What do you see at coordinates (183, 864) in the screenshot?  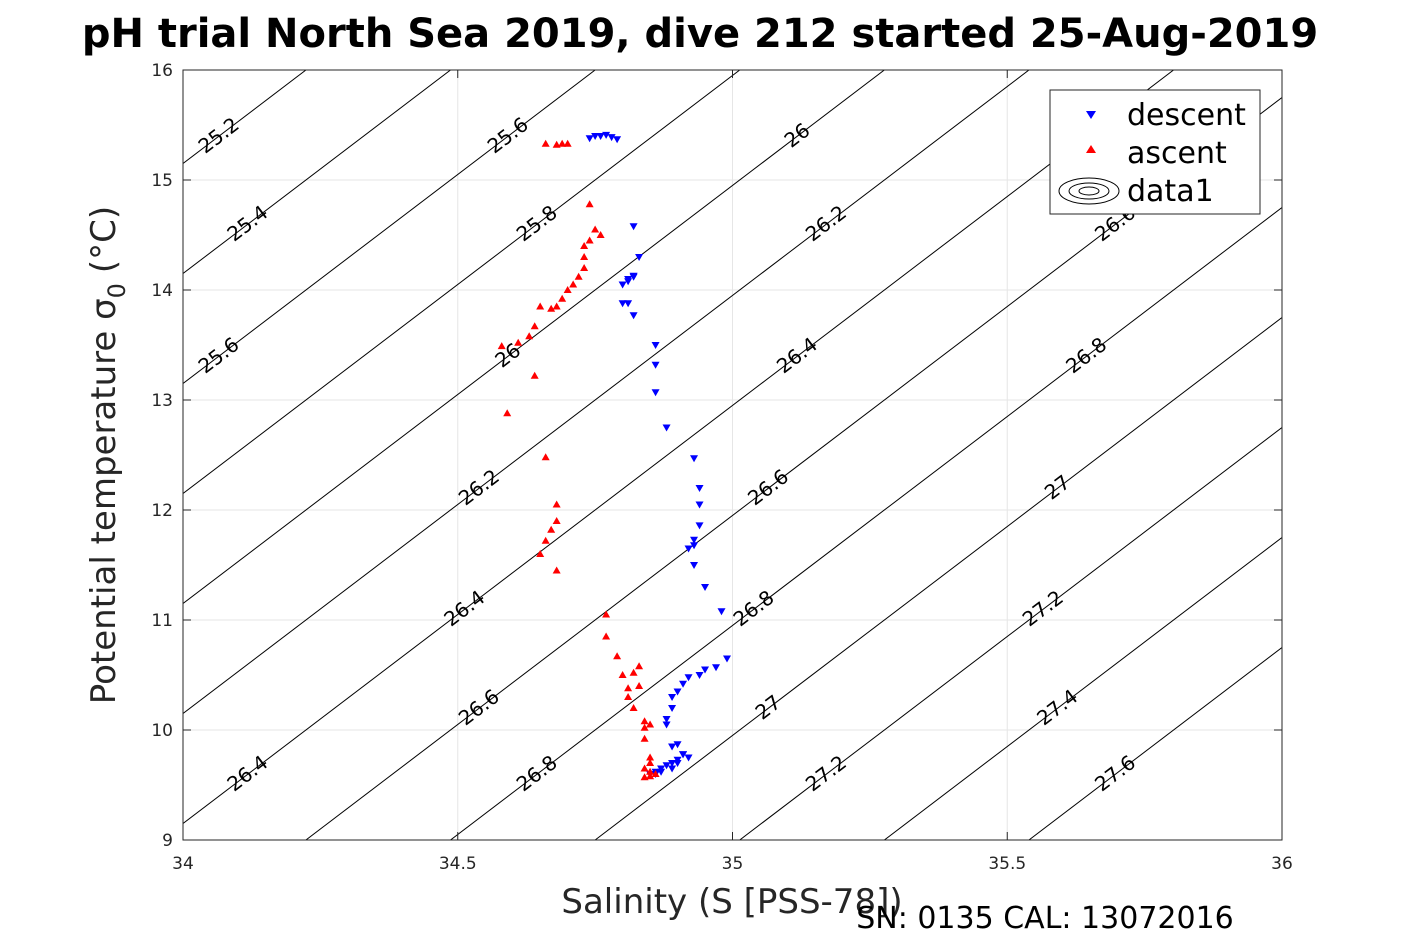 I see `x-tick-label: 34` at bounding box center [183, 864].